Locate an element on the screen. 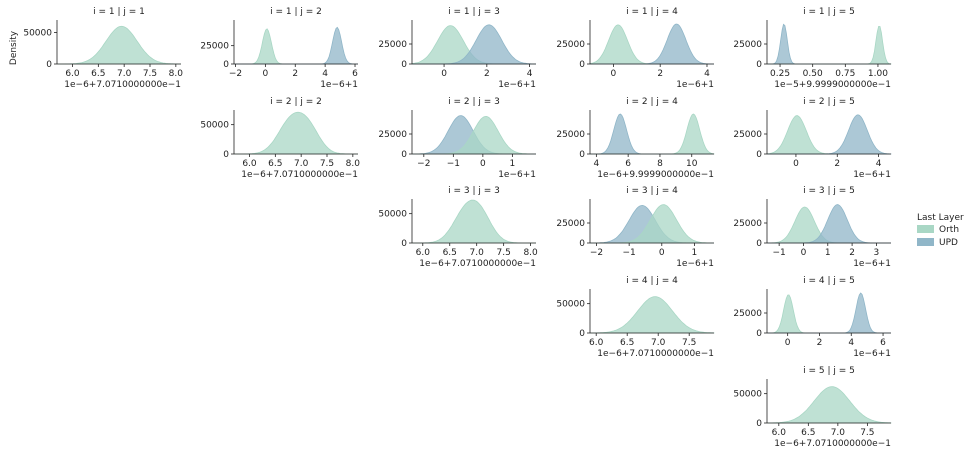 This screenshot has width=969, height=459. x-tick-label: 0.25 is located at coordinates (780, 74).